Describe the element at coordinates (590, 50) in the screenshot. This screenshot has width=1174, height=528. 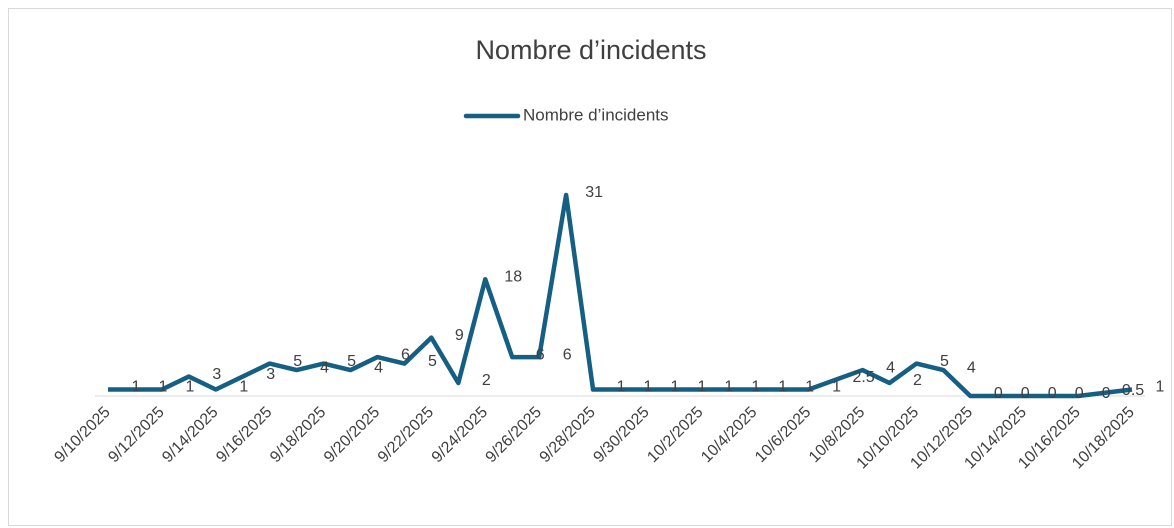
I see `chart-title: Nombre d’incidents` at that location.